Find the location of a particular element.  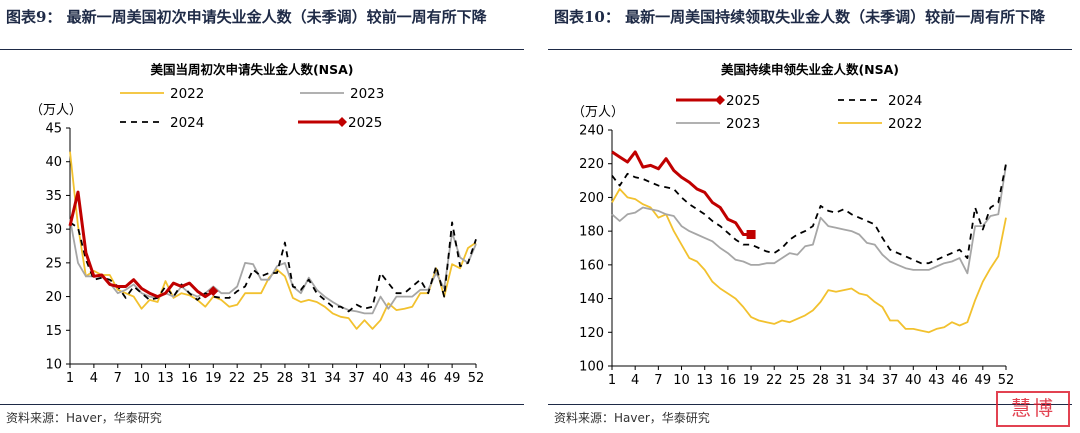

y-tick-label: 240 is located at coordinates (591, 131).